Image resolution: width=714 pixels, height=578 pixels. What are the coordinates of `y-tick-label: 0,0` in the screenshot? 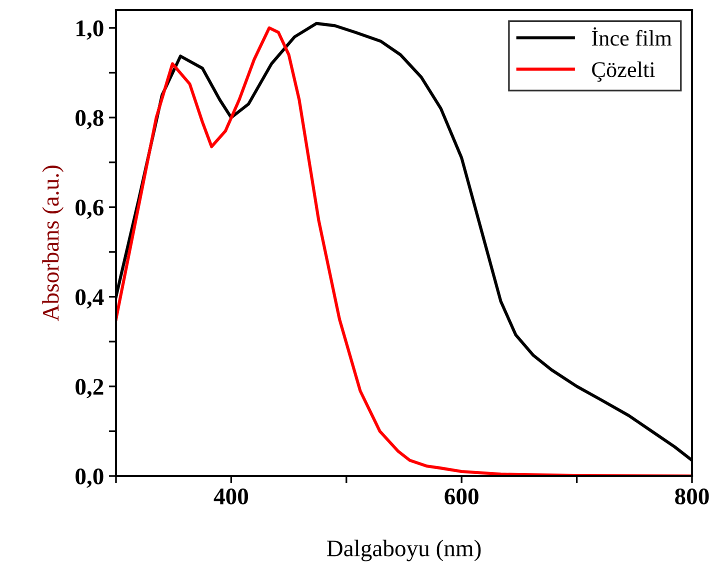 It's located at (90, 478).